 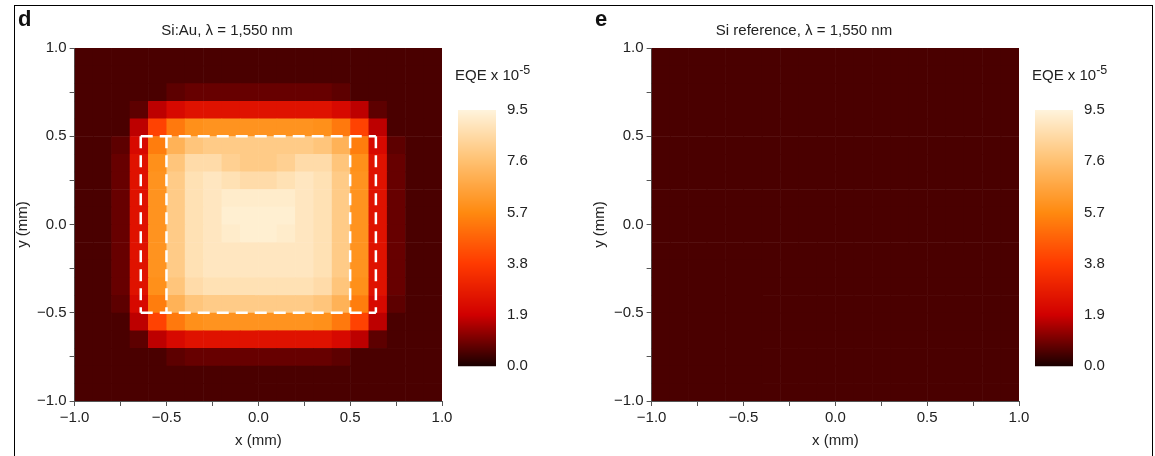 I want to click on text: e, so click(x=601, y=19).